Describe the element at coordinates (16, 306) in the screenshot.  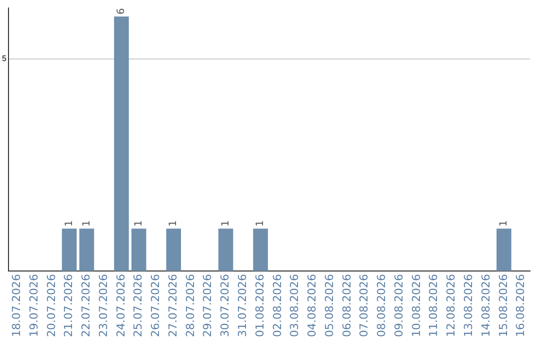
I see `x-tick-label: 18.07.2026` at that location.